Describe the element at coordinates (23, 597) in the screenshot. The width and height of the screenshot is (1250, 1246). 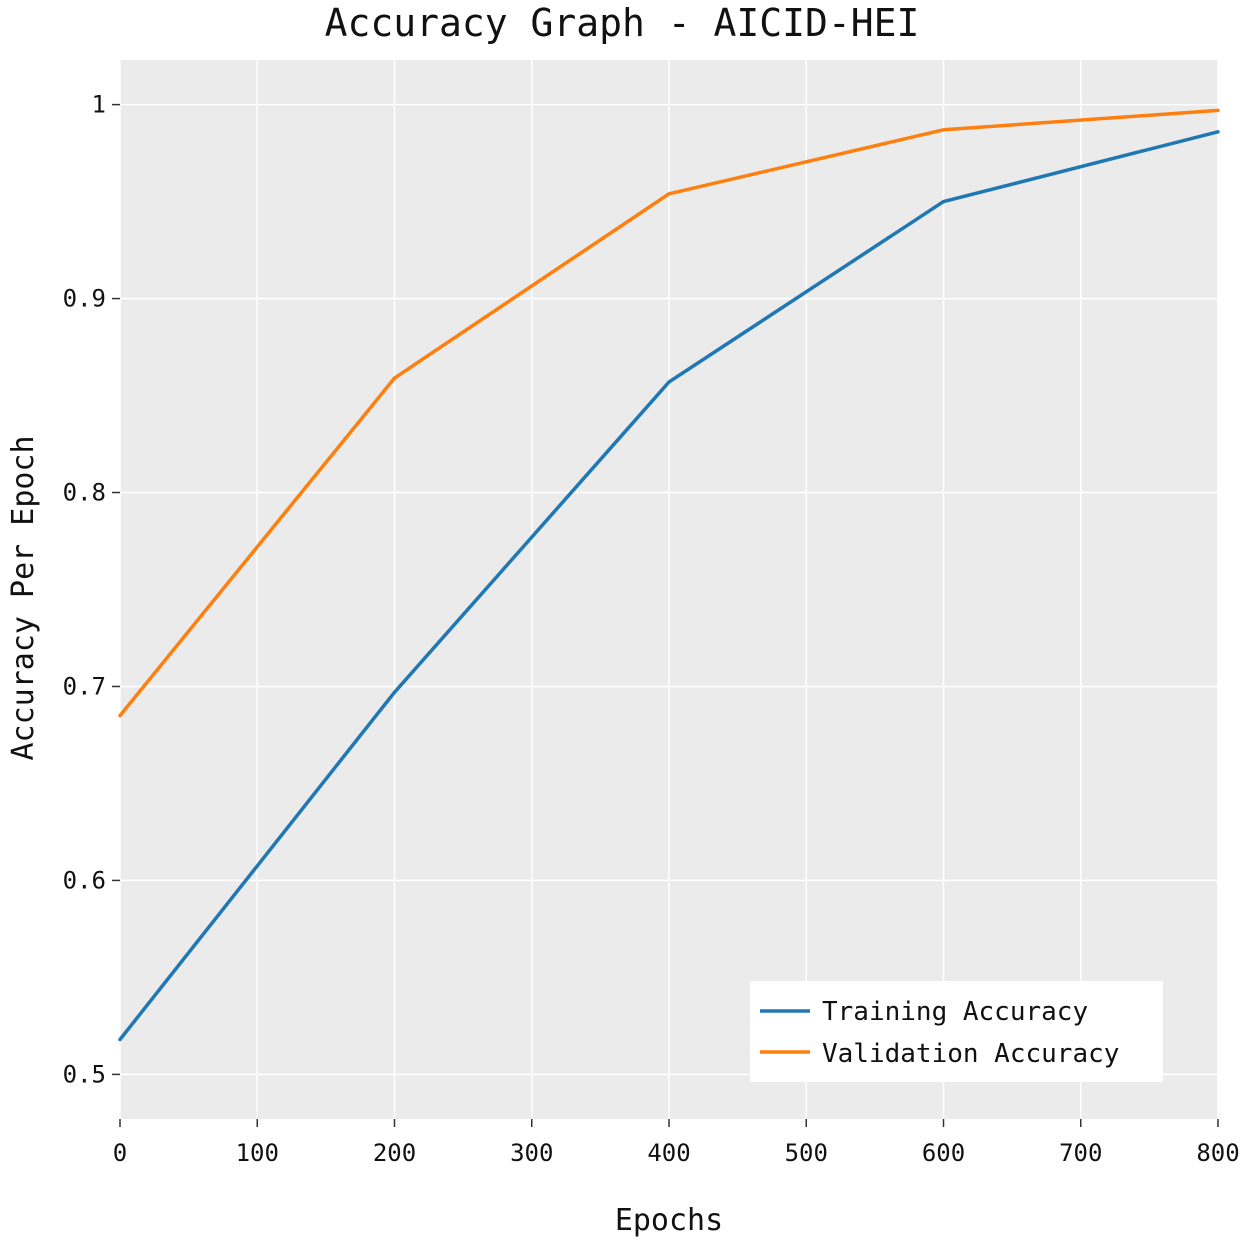
I see `y-axis-label: Accuracy Per Epoch` at that location.